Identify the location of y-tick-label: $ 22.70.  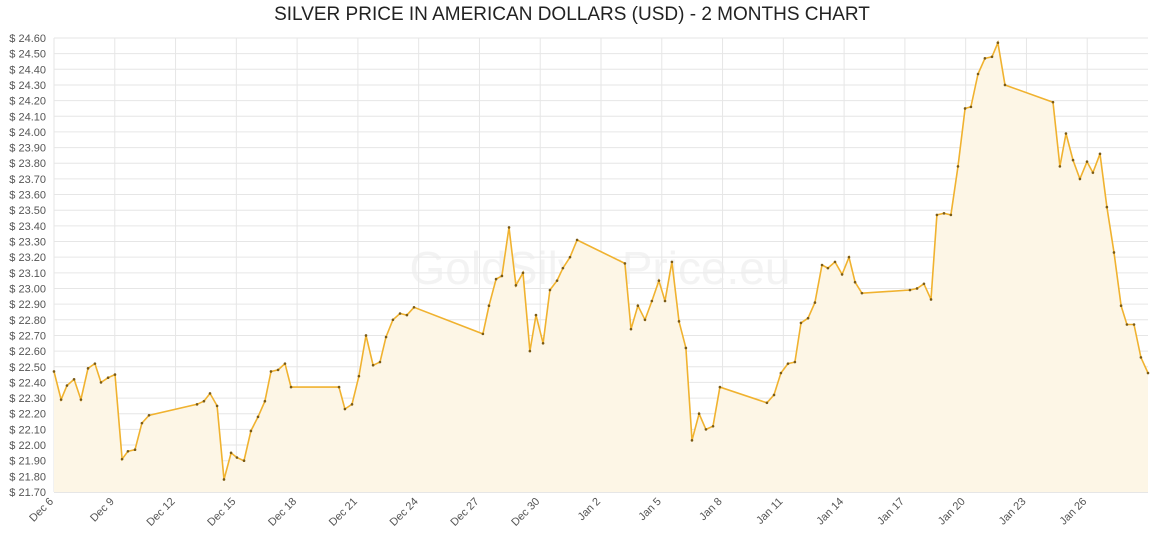
(27, 336).